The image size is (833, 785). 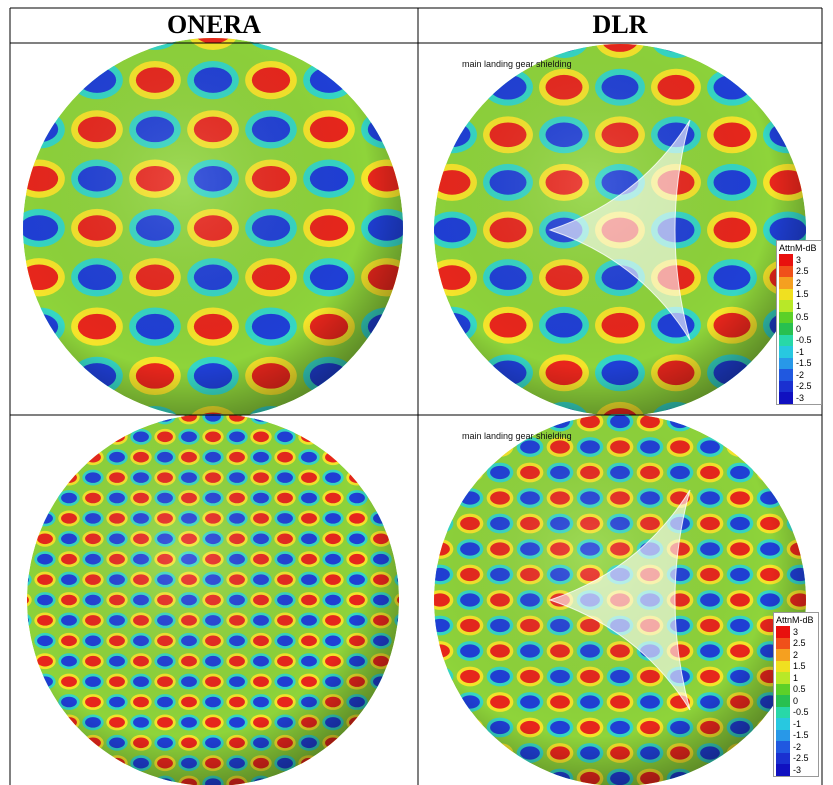 I want to click on legend-label: 1.5, so click(x=799, y=666).